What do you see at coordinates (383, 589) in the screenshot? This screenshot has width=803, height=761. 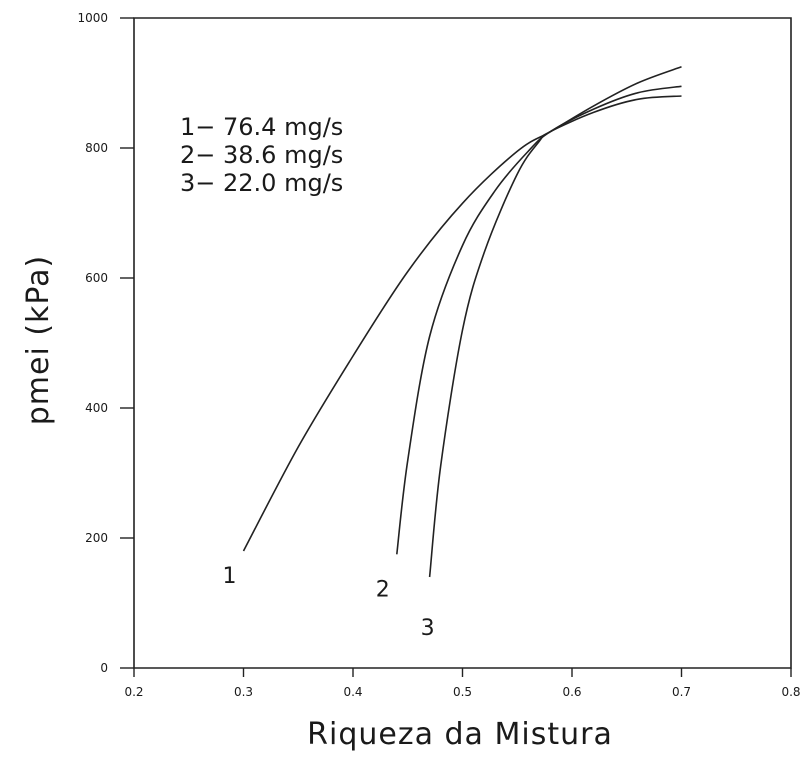 I see `curve-label-2: 2` at bounding box center [383, 589].